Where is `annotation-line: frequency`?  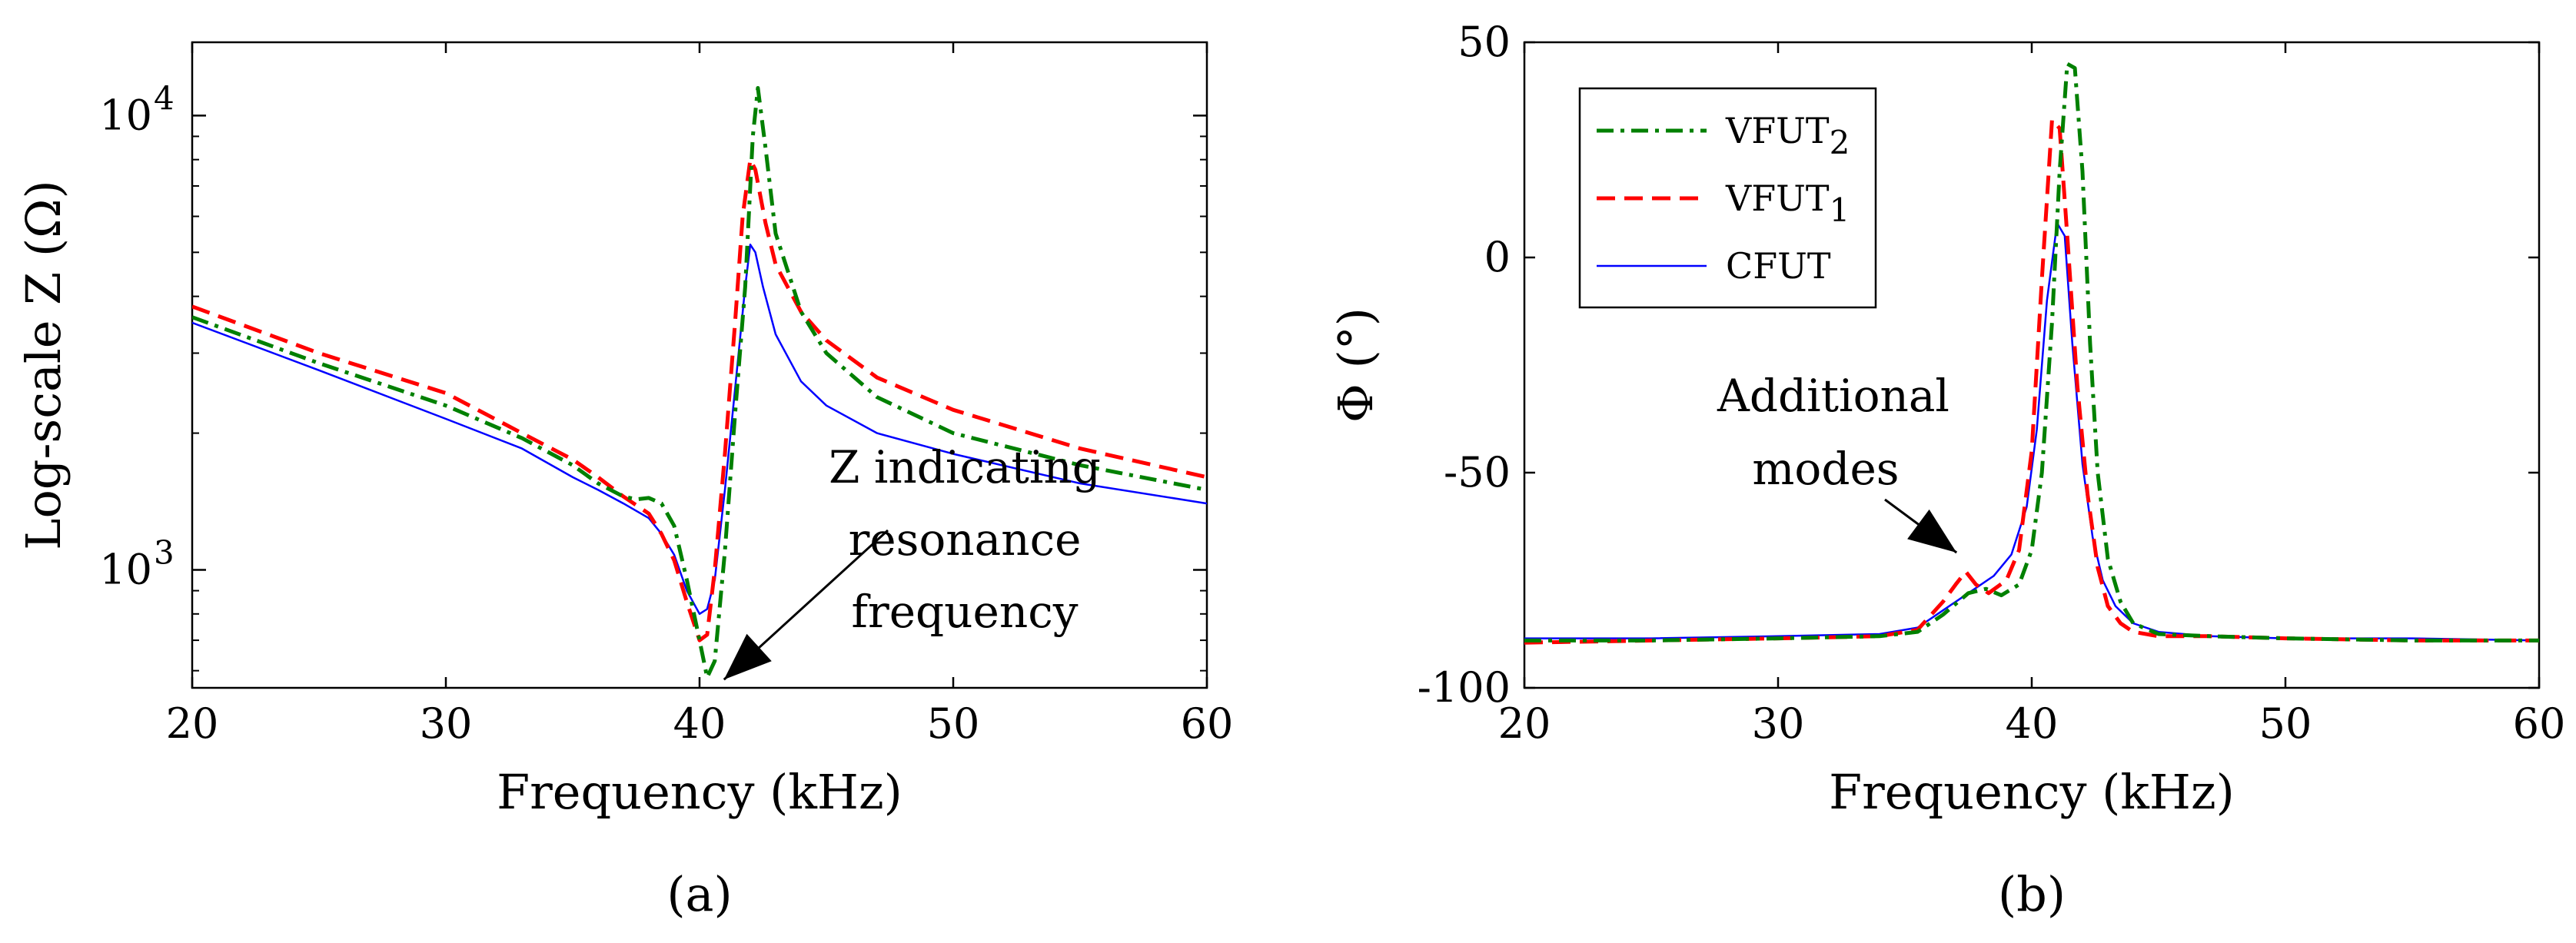
annotation-line: frequency is located at coordinates (965, 612).